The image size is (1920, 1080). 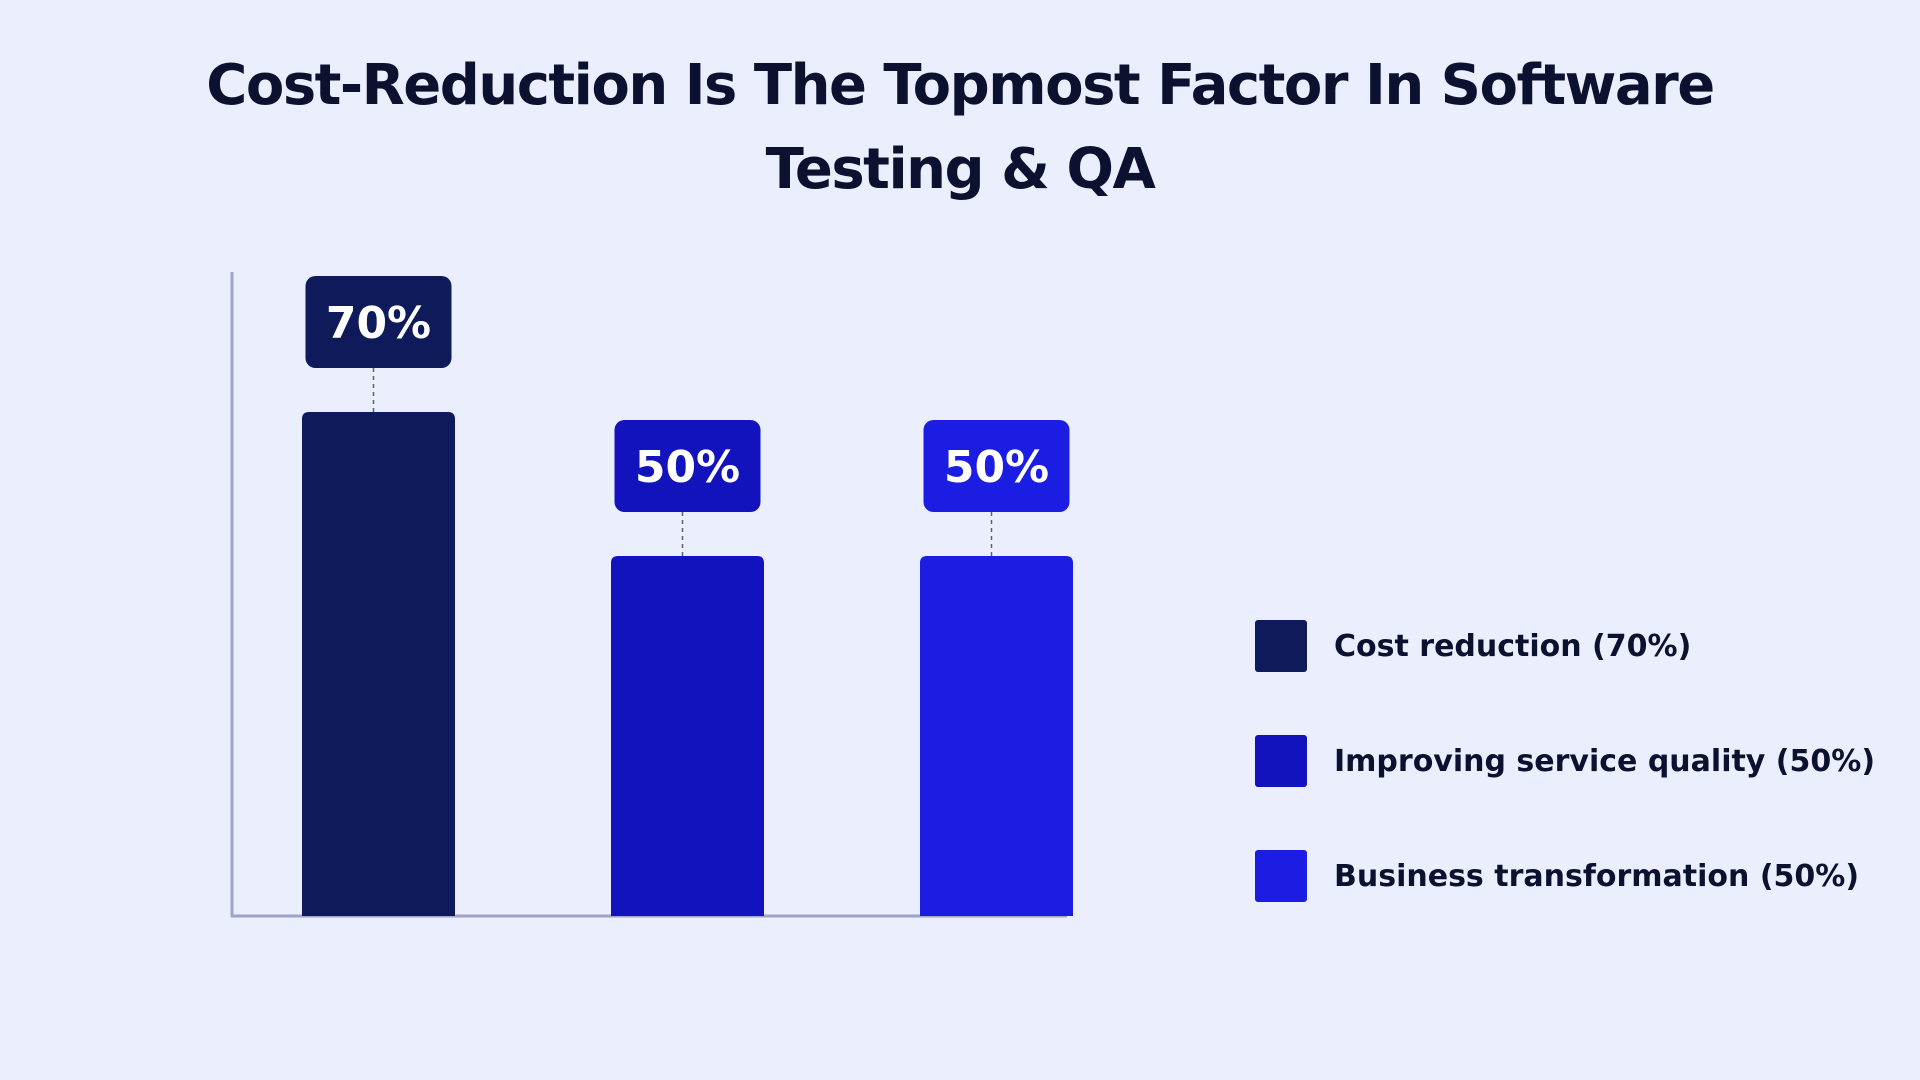 What do you see at coordinates (687, 736) in the screenshot?
I see `bar-improving-service-quality` at bounding box center [687, 736].